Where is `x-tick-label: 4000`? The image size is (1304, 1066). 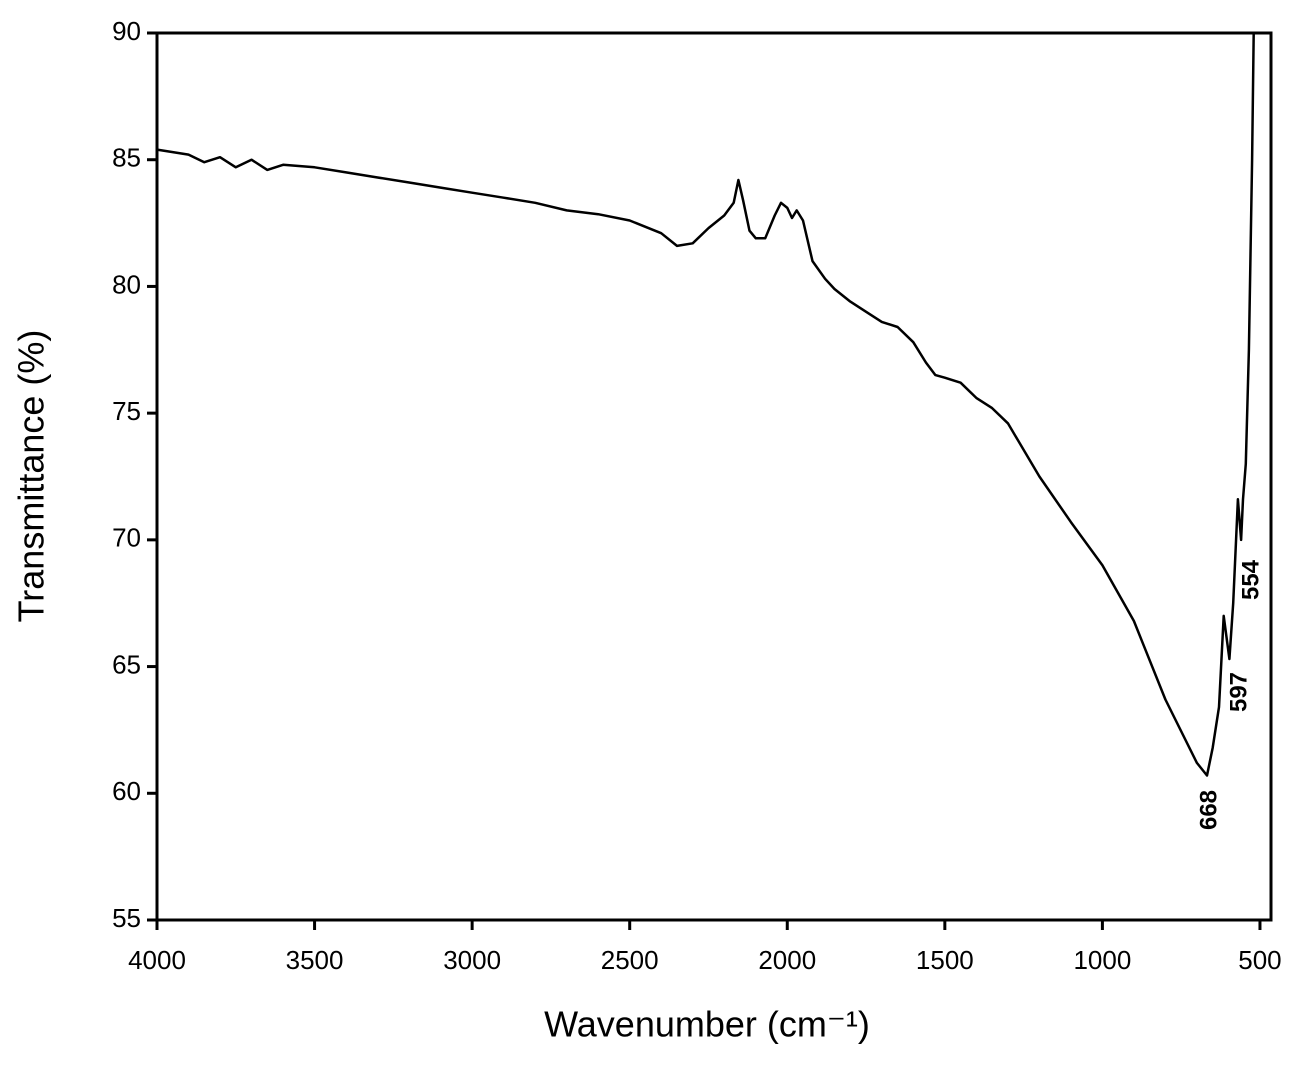
x-tick-label: 4000 is located at coordinates (157, 960).